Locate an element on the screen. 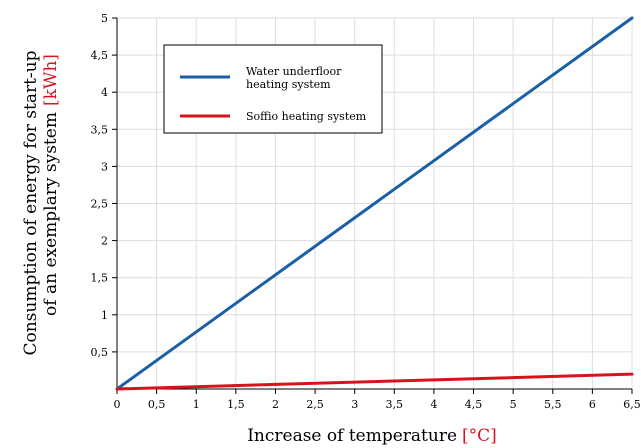  legend-box is located at coordinates (273, 89).